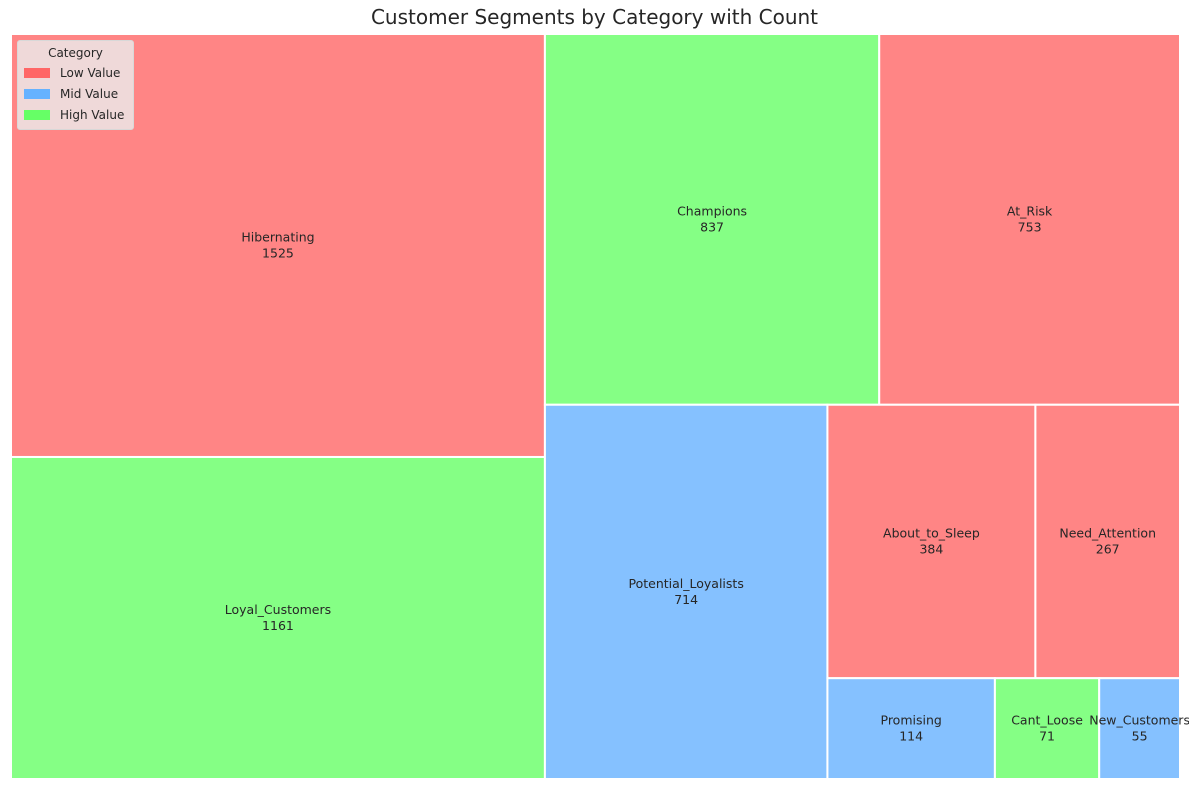 Image resolution: width=1189 pixels, height=790 pixels. Describe the element at coordinates (75, 53) in the screenshot. I see `legend-title: Category` at that location.